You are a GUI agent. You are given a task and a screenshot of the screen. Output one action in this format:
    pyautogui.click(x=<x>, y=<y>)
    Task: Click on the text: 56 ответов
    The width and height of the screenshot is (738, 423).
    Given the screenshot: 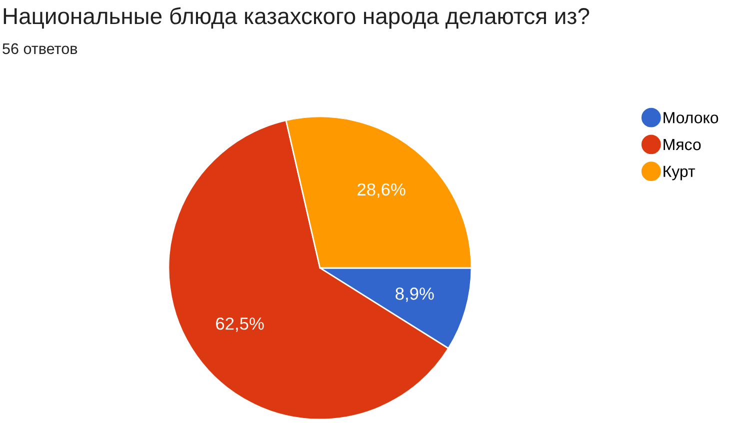 What is the action you would take?
    pyautogui.click(x=40, y=48)
    